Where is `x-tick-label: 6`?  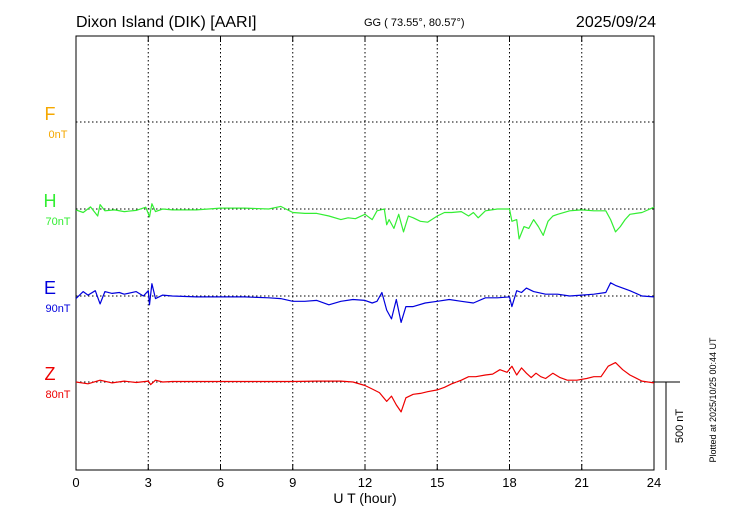
x-tick-label: 6 is located at coordinates (220, 482).